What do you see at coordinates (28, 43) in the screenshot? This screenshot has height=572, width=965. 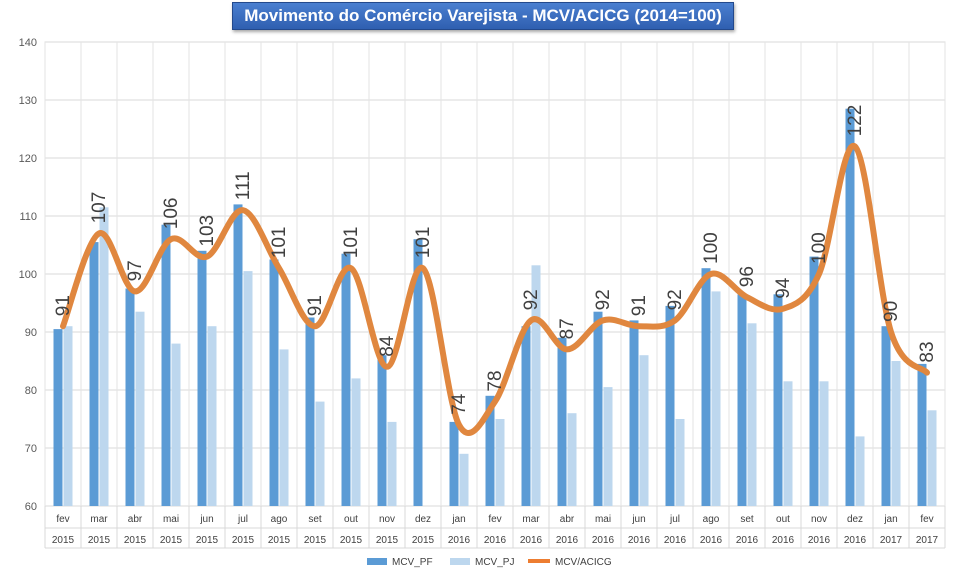 I see `y-tick-label: 140` at bounding box center [28, 43].